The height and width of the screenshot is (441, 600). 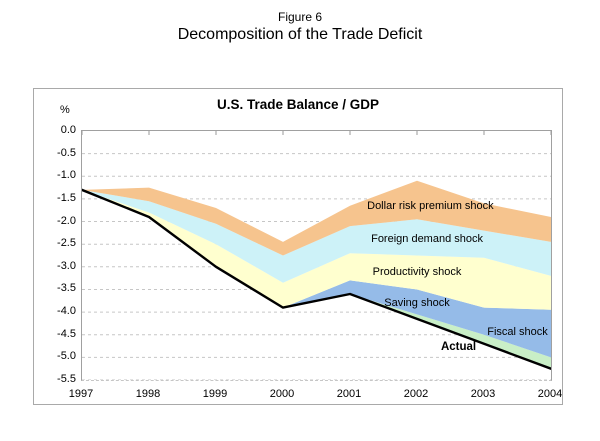 What do you see at coordinates (65, 110) in the screenshot?
I see `y-axis-unit-label: %` at bounding box center [65, 110].